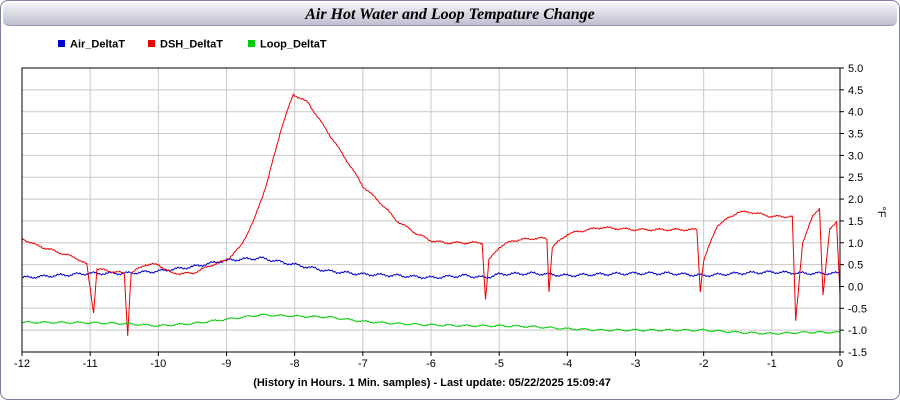 This screenshot has height=400, width=900. What do you see at coordinates (857, 353) in the screenshot?
I see `y-tick-label: -1.5` at bounding box center [857, 353].